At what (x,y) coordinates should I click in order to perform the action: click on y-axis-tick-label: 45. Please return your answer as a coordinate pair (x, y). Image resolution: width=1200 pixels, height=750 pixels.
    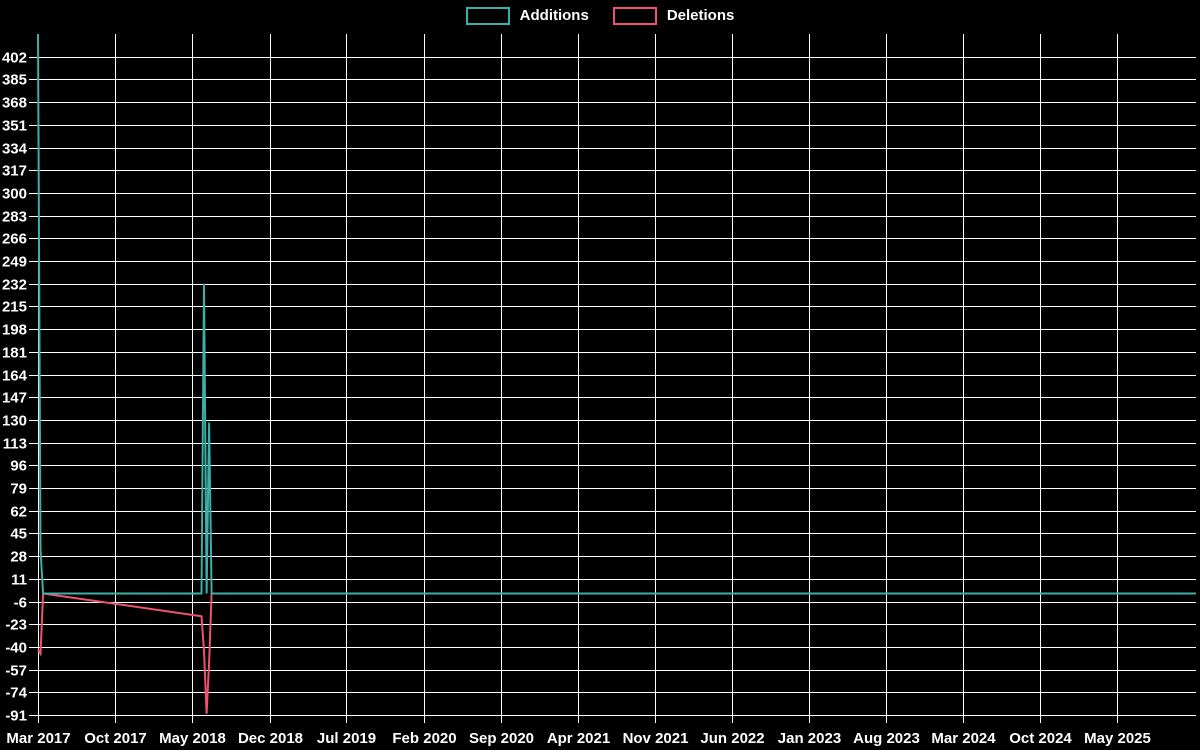
    Looking at the image, I should click on (18, 534).